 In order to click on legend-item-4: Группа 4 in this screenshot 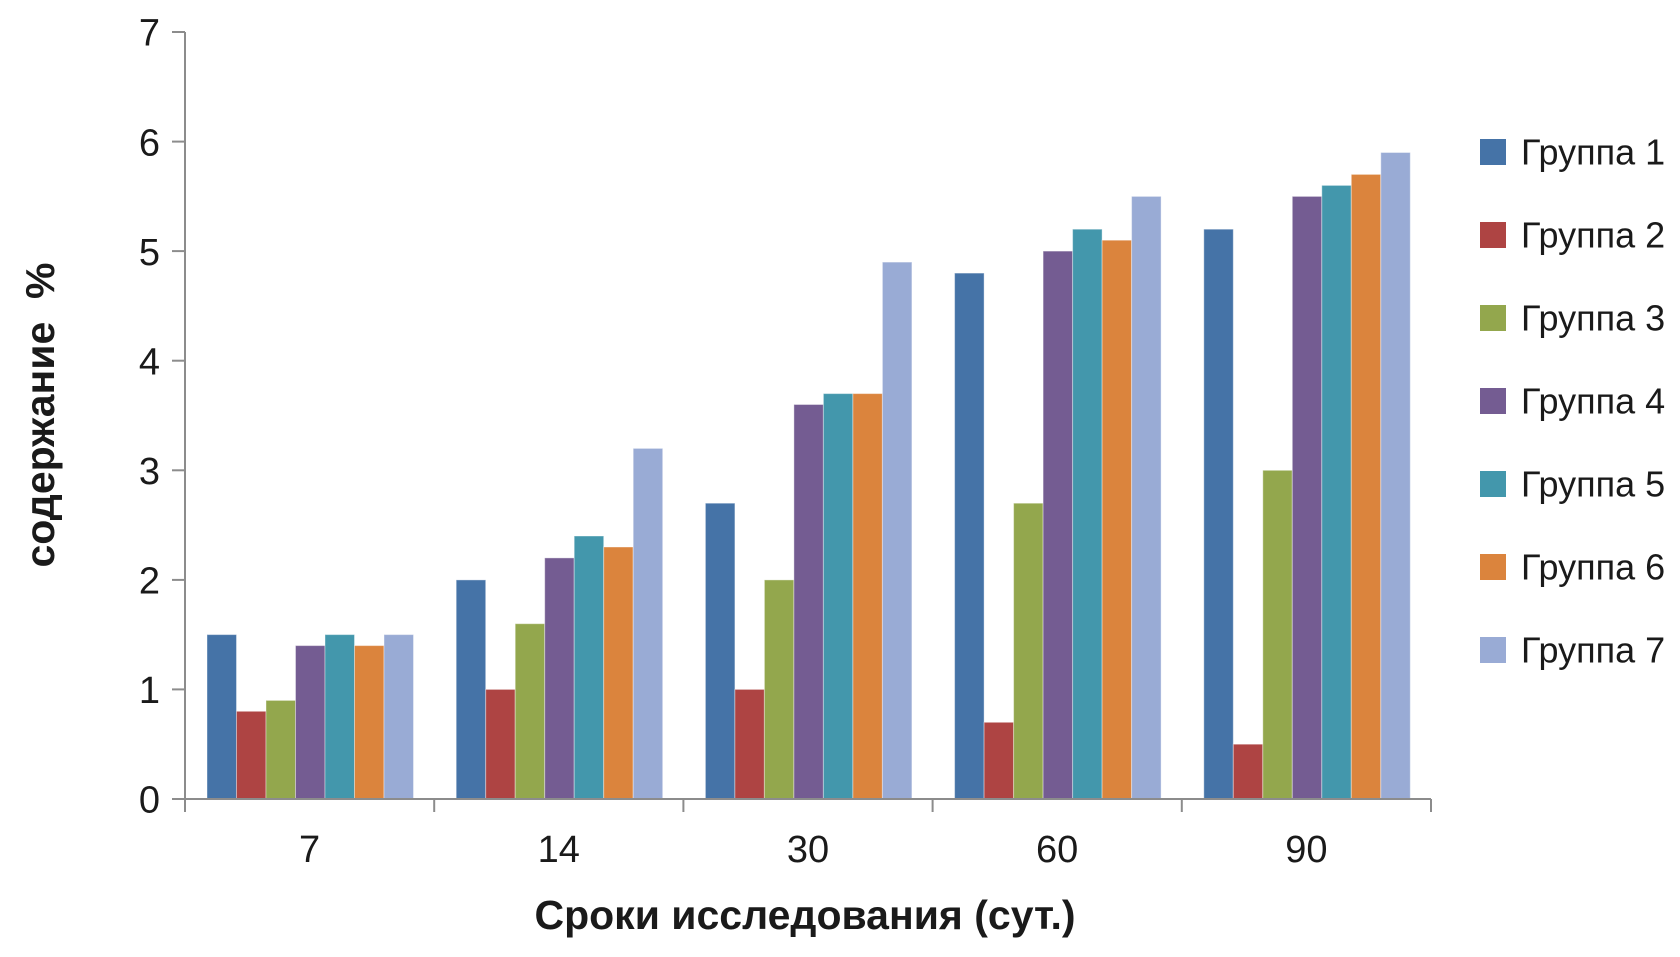, I will do `click(1572, 401)`.